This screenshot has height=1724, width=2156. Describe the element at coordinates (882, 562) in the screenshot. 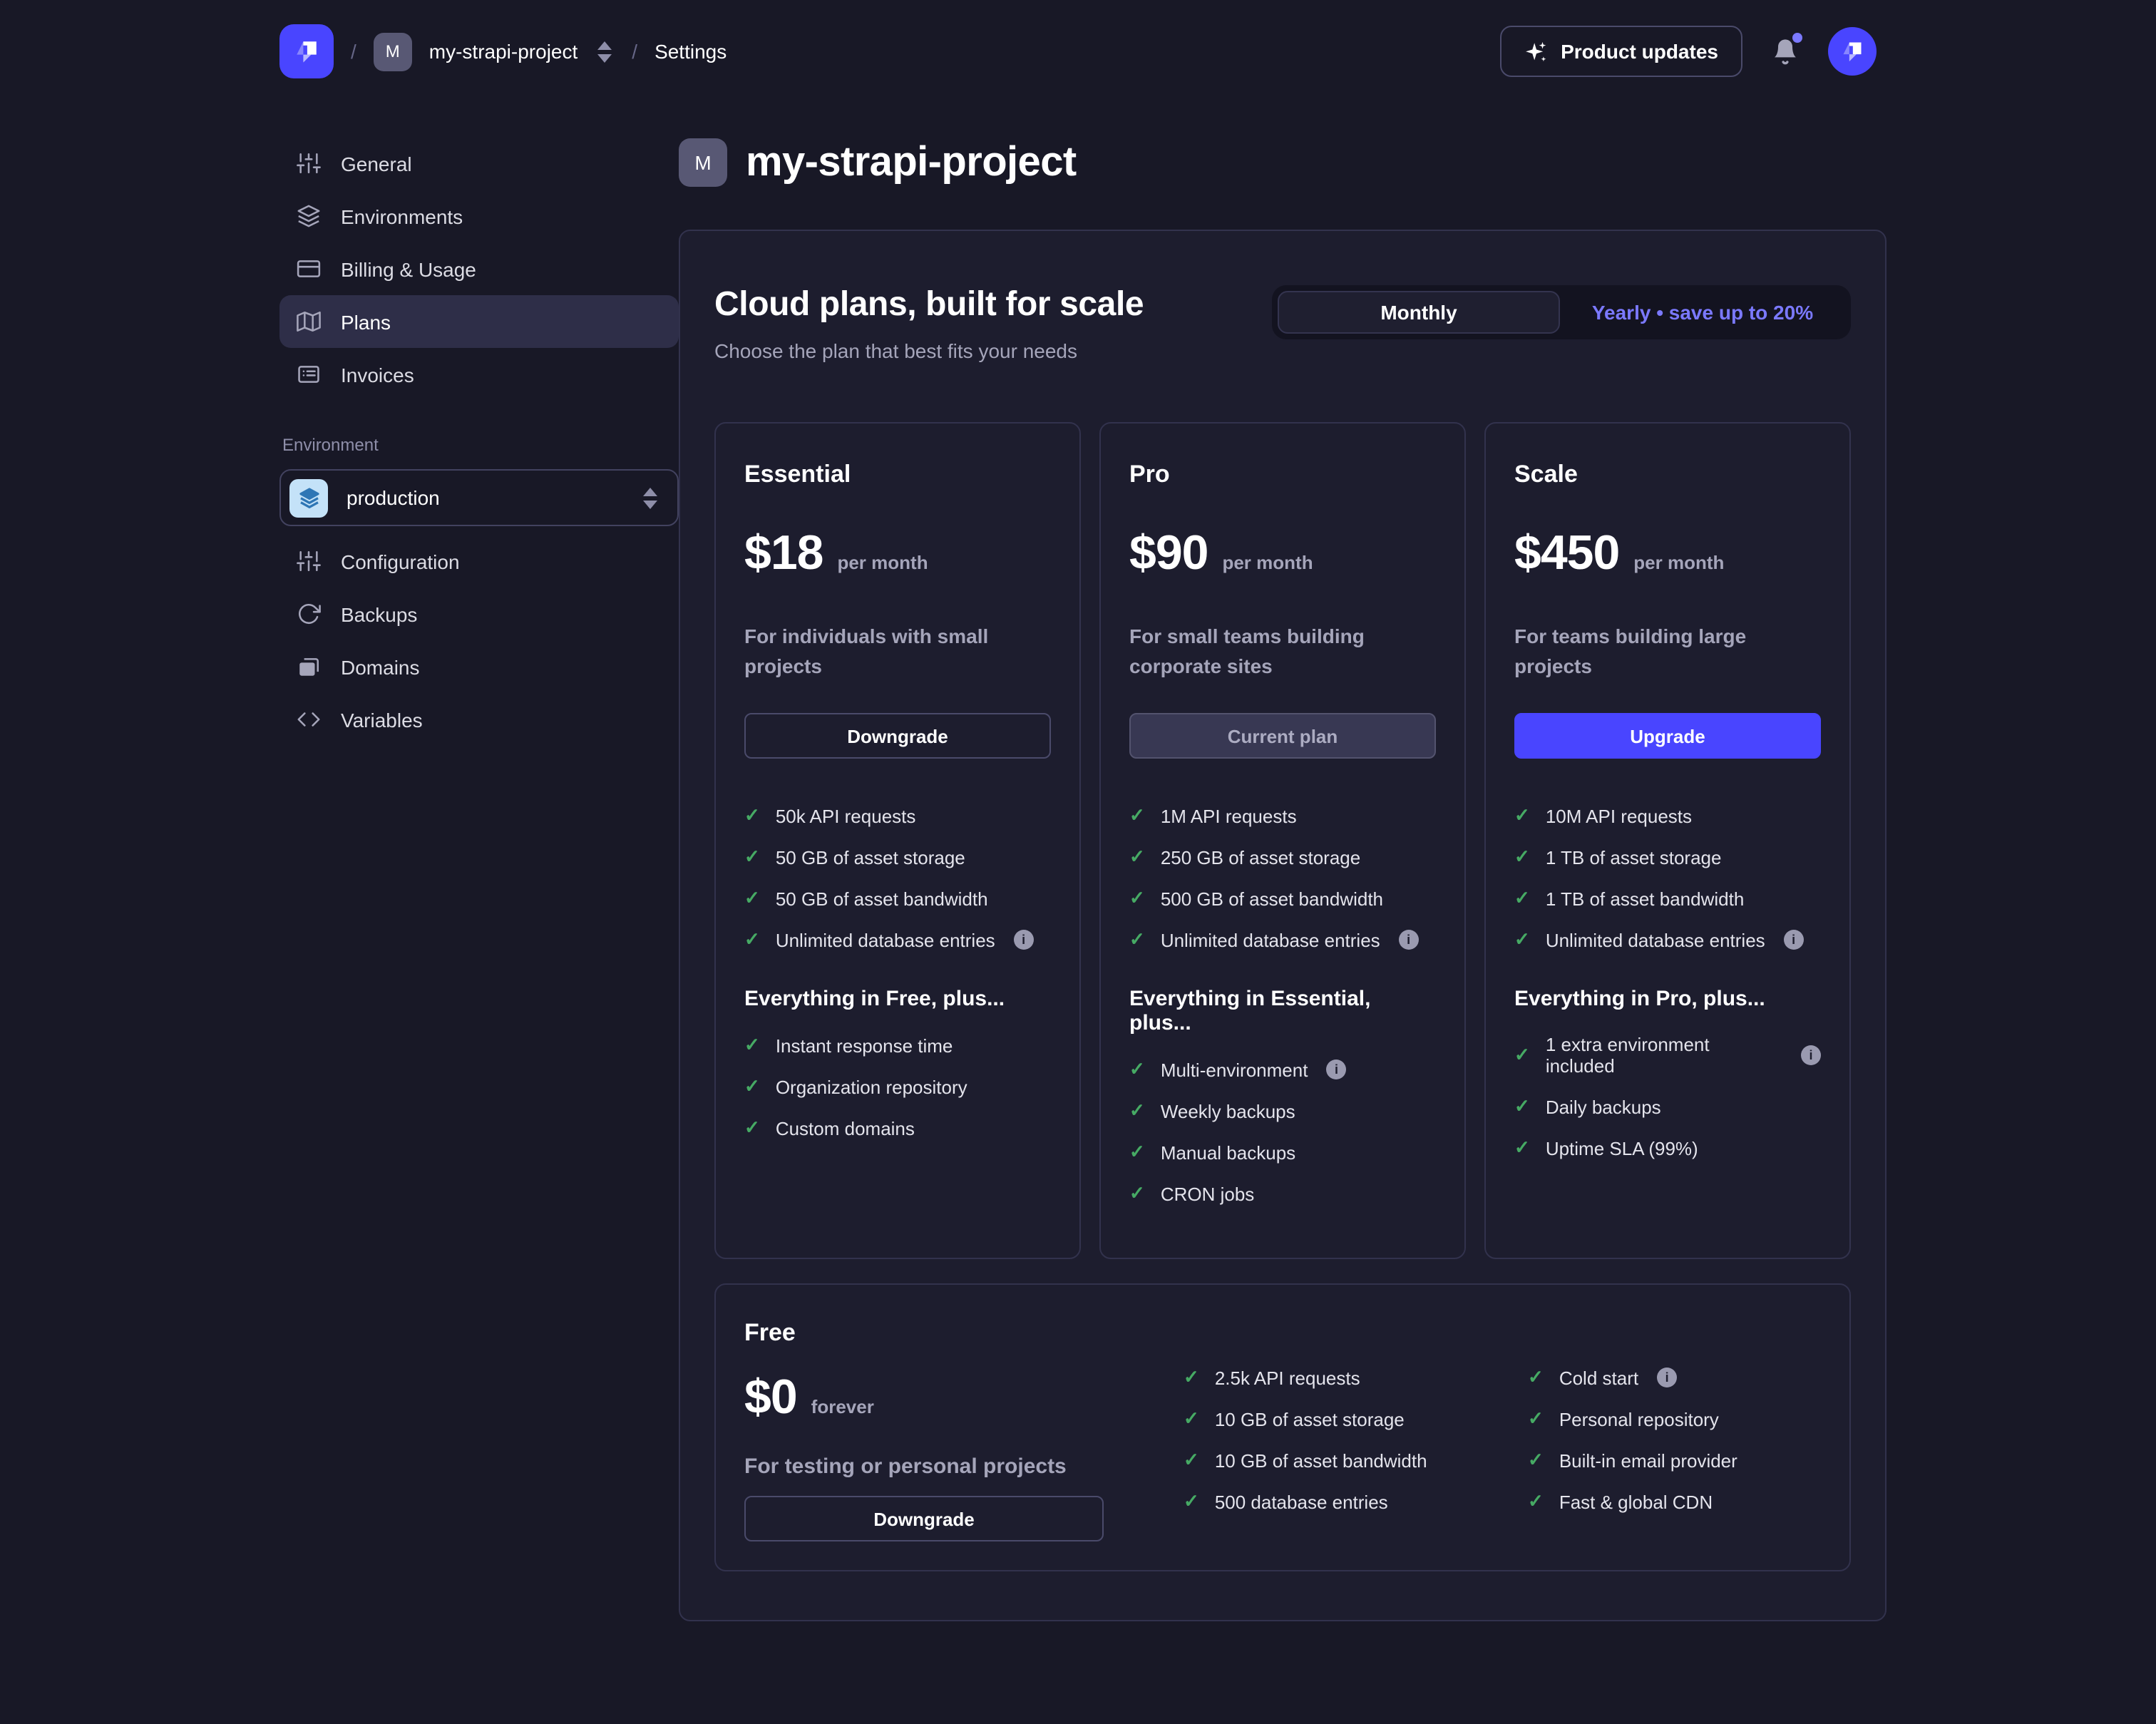

I see `plan-period: per month` at that location.